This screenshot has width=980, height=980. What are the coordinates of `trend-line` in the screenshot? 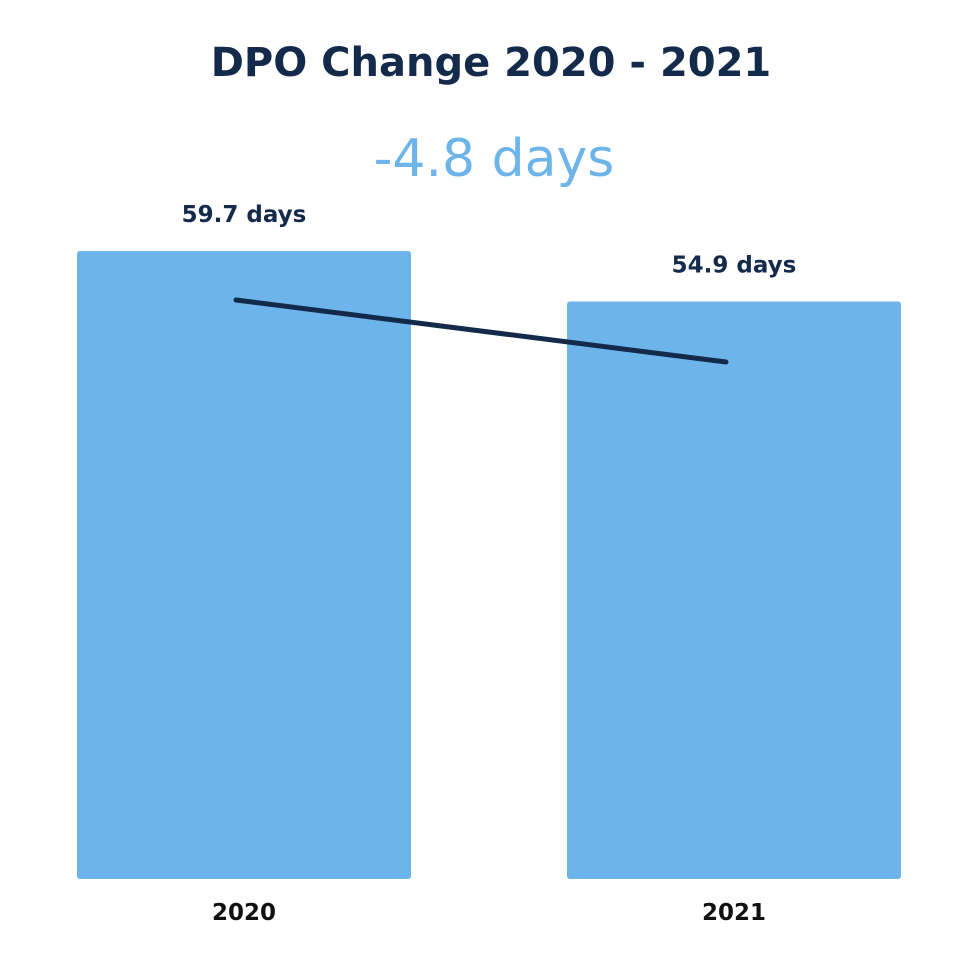 It's located at (481, 331).